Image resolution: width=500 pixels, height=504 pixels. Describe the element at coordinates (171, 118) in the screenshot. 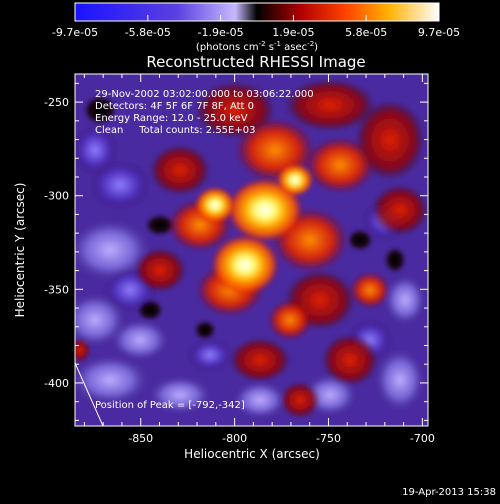

I see `info-energy: Energy Range: 12.0 - 25.0 keV` at that location.